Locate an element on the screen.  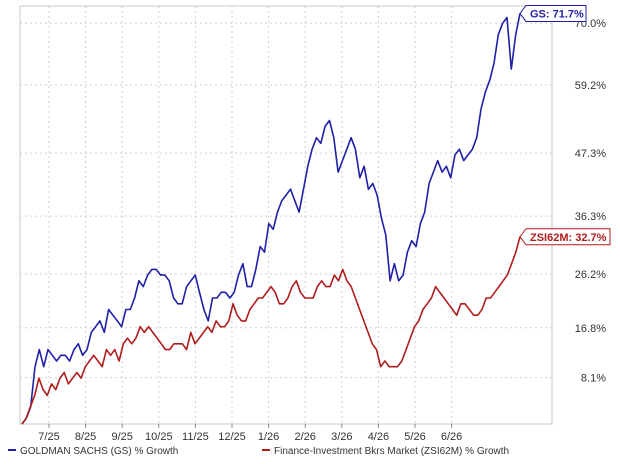
y-tick-label: 59.2% is located at coordinates (590, 86).